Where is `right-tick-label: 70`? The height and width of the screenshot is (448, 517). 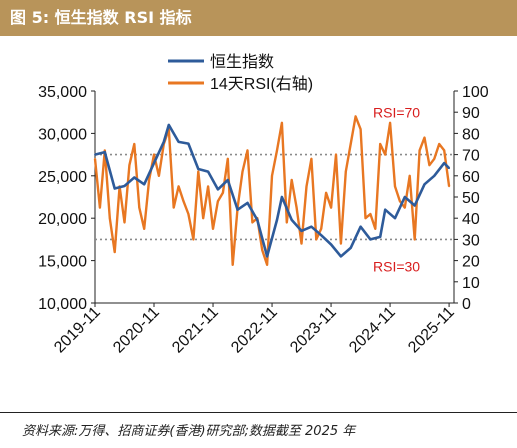 right-tick-label: 70 is located at coordinates (471, 156).